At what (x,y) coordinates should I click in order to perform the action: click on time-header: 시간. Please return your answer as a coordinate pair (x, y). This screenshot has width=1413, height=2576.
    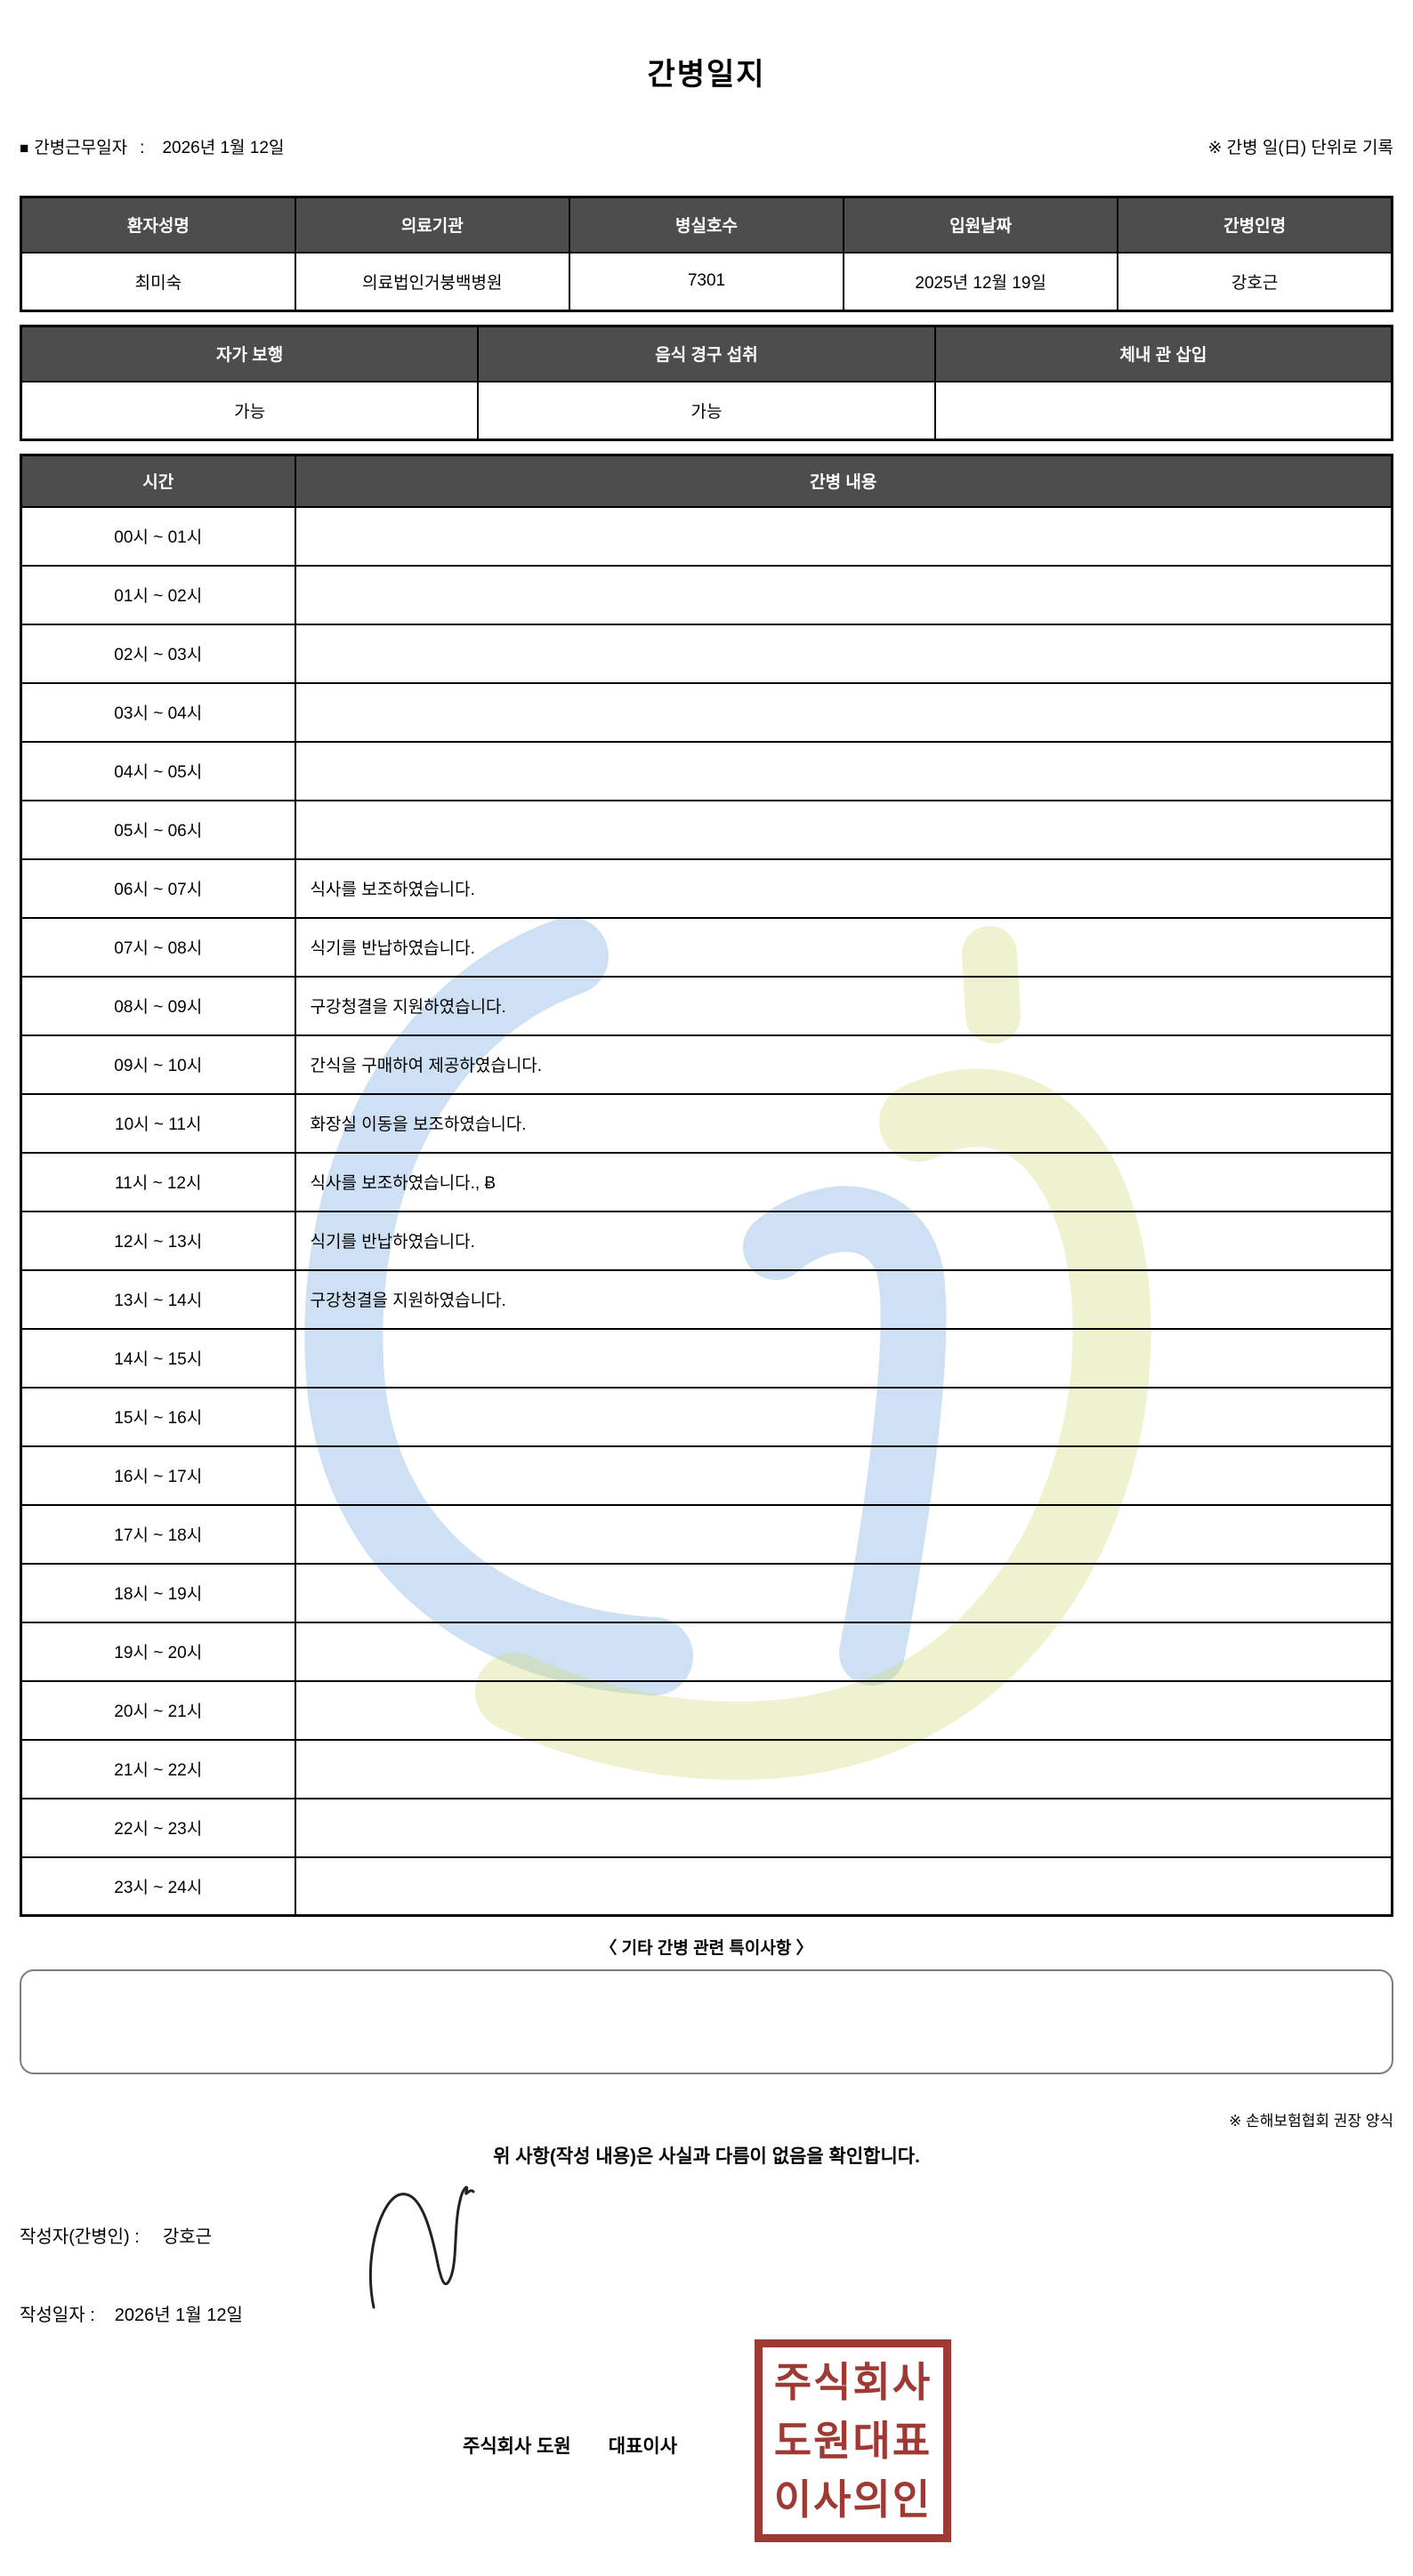
    Looking at the image, I should click on (158, 481).